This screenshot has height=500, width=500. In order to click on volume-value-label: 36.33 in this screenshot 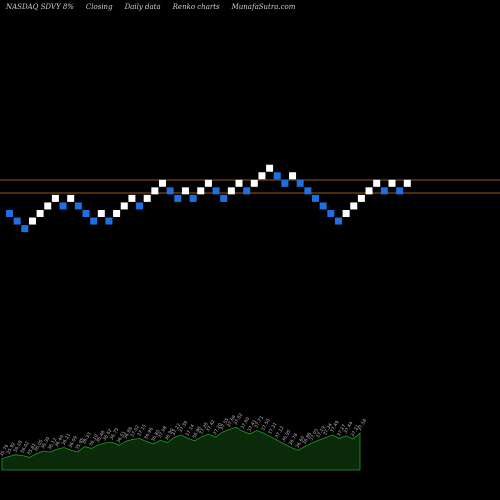, I will do `click(87, 438)`.